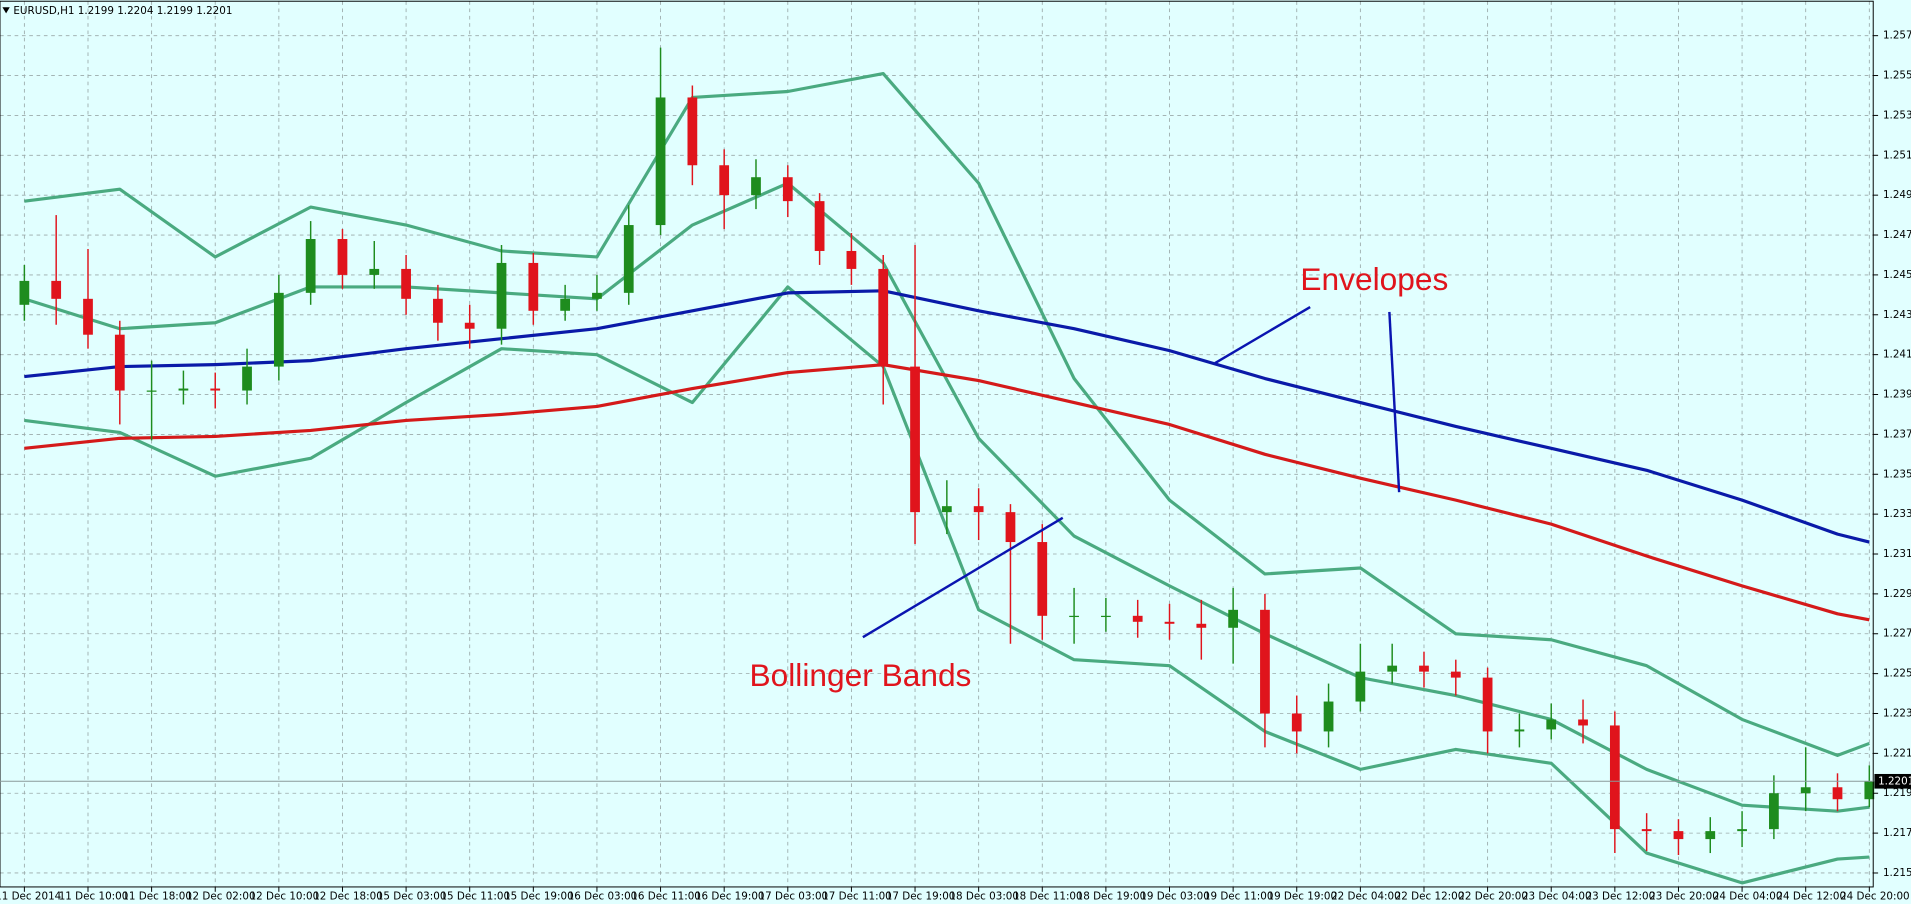  What do you see at coordinates (1897, 275) in the screenshot?
I see `y-tick-label: 1.2455` at bounding box center [1897, 275].